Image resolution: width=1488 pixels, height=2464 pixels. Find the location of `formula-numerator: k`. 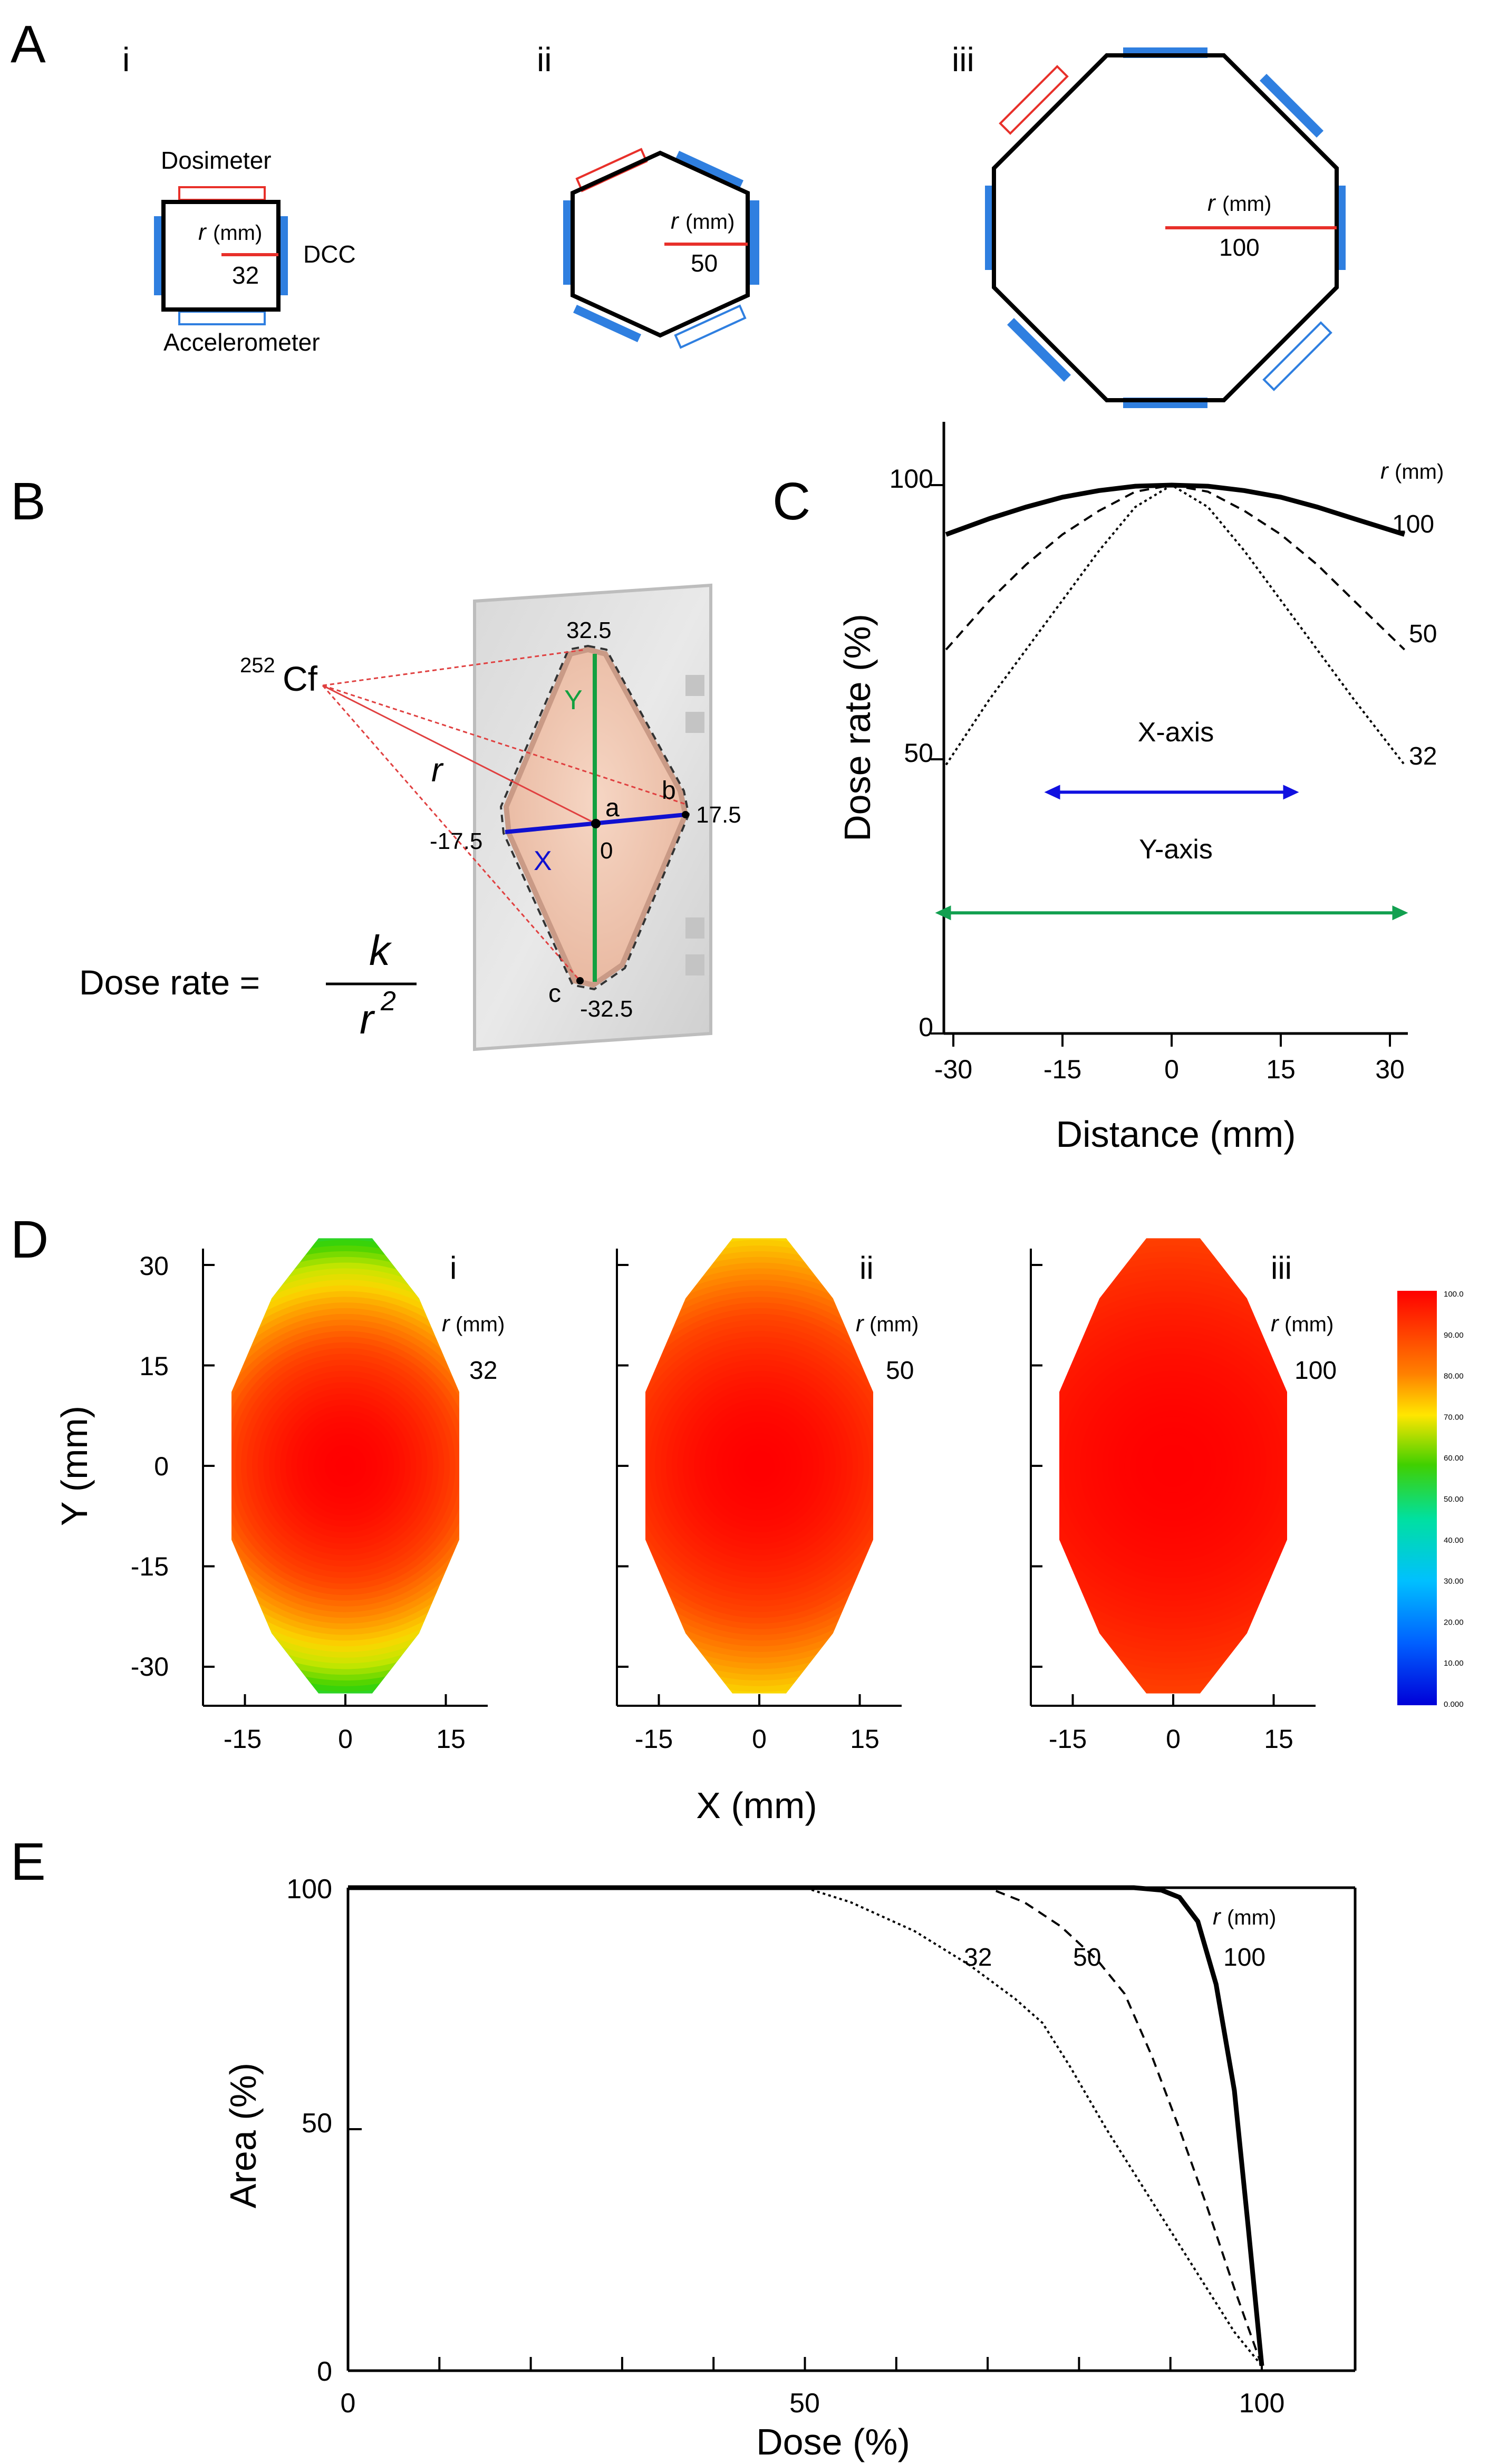

formula-numerator: k is located at coordinates (380, 950).